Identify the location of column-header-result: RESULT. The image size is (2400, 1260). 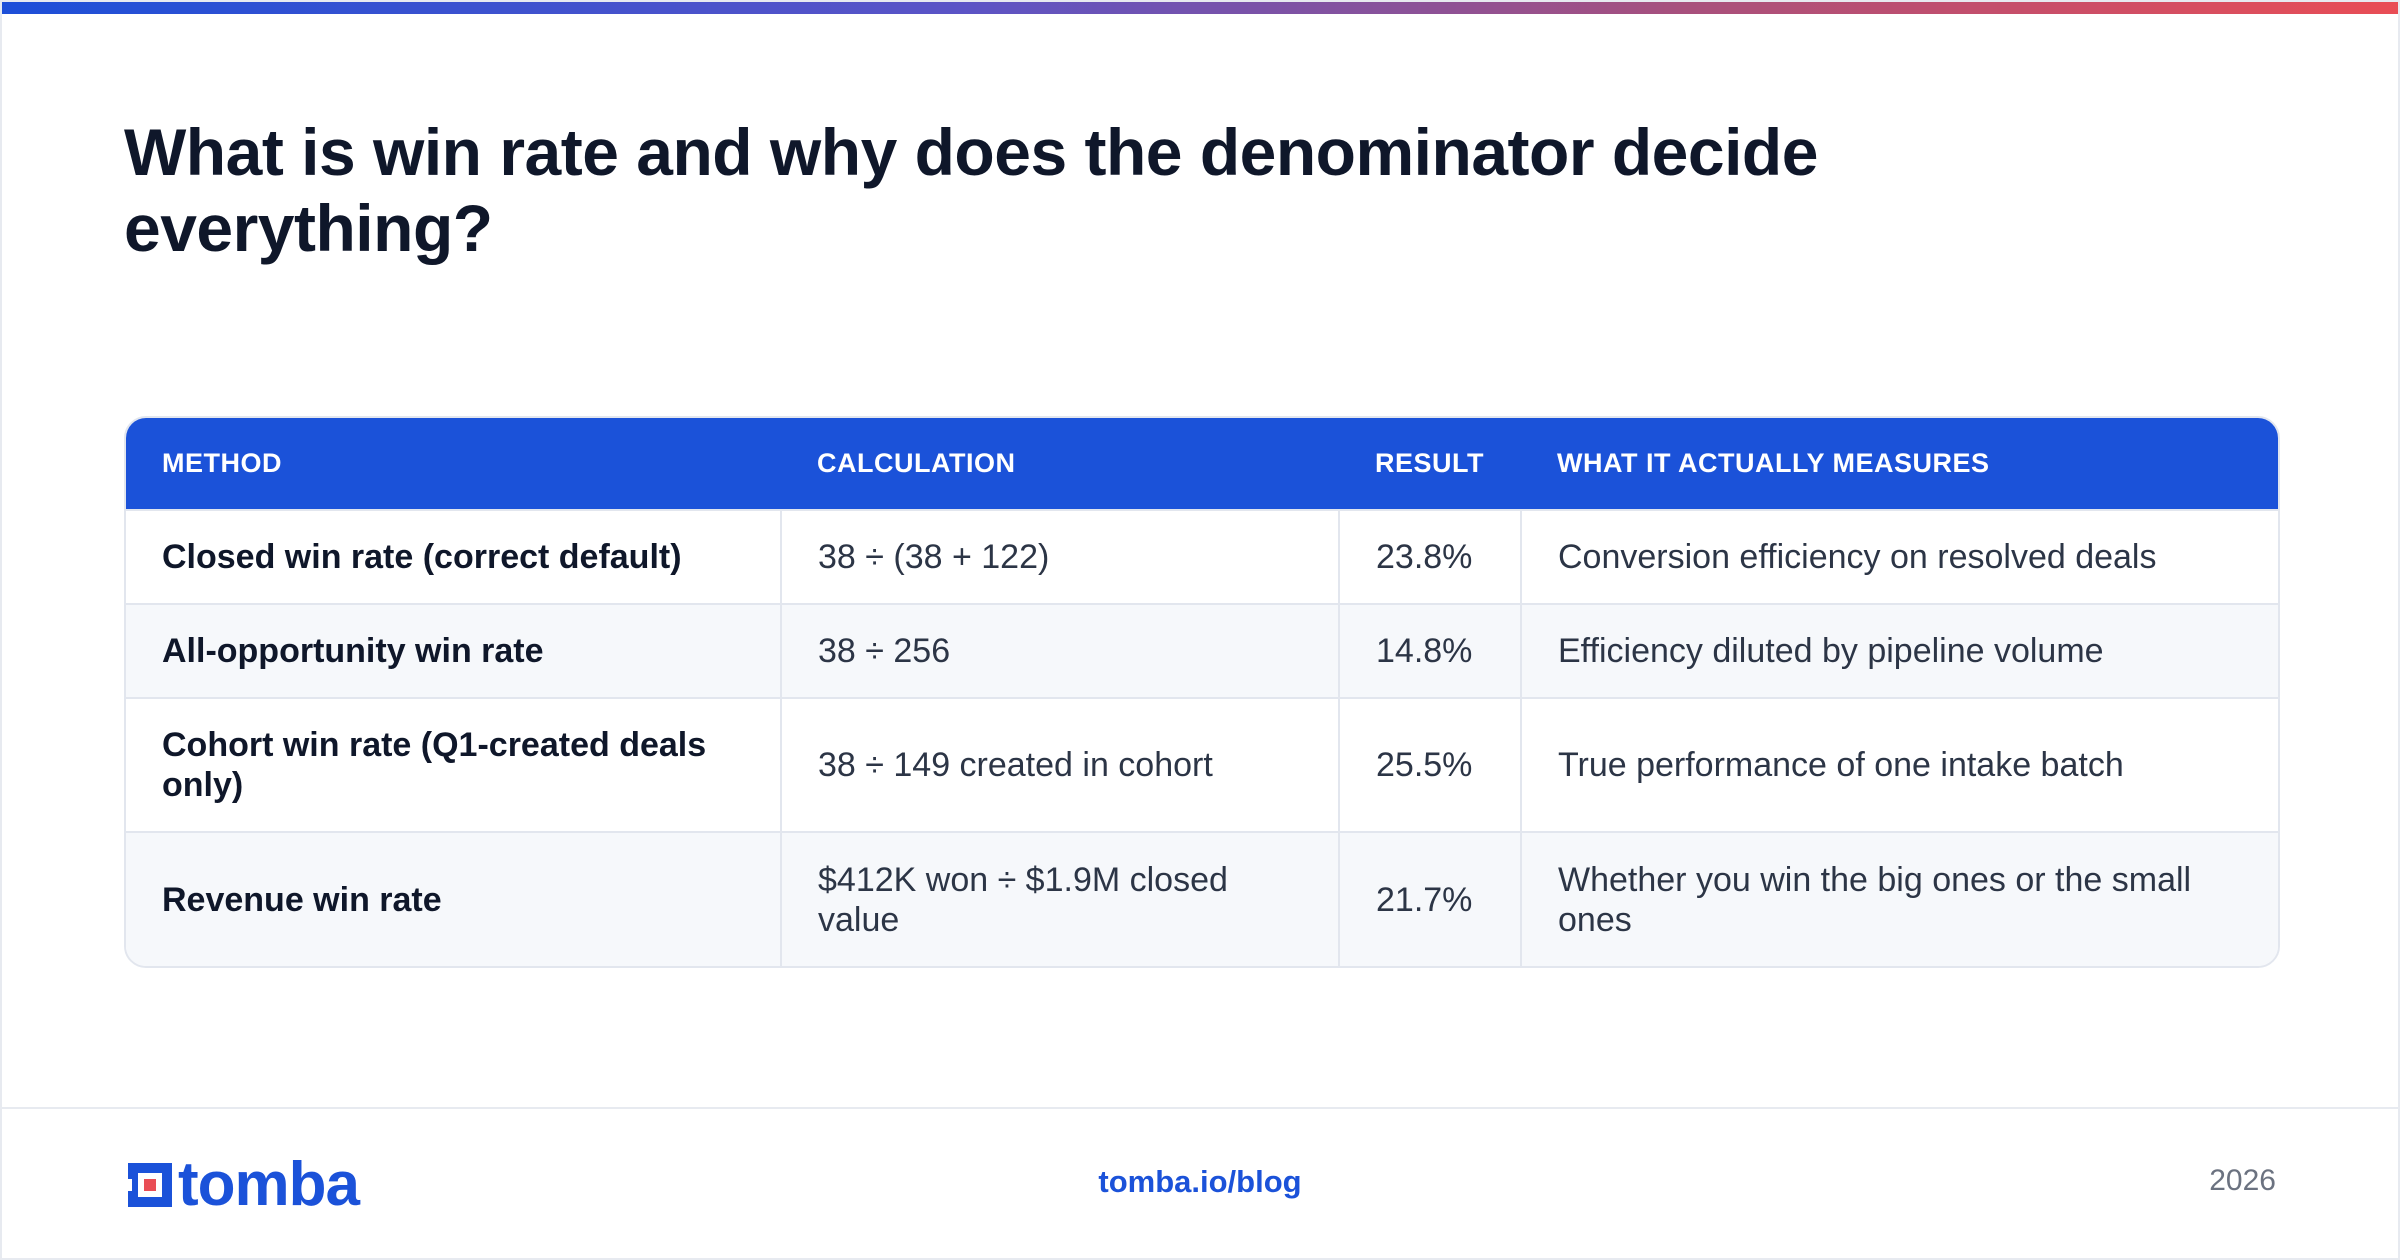
(1429, 463).